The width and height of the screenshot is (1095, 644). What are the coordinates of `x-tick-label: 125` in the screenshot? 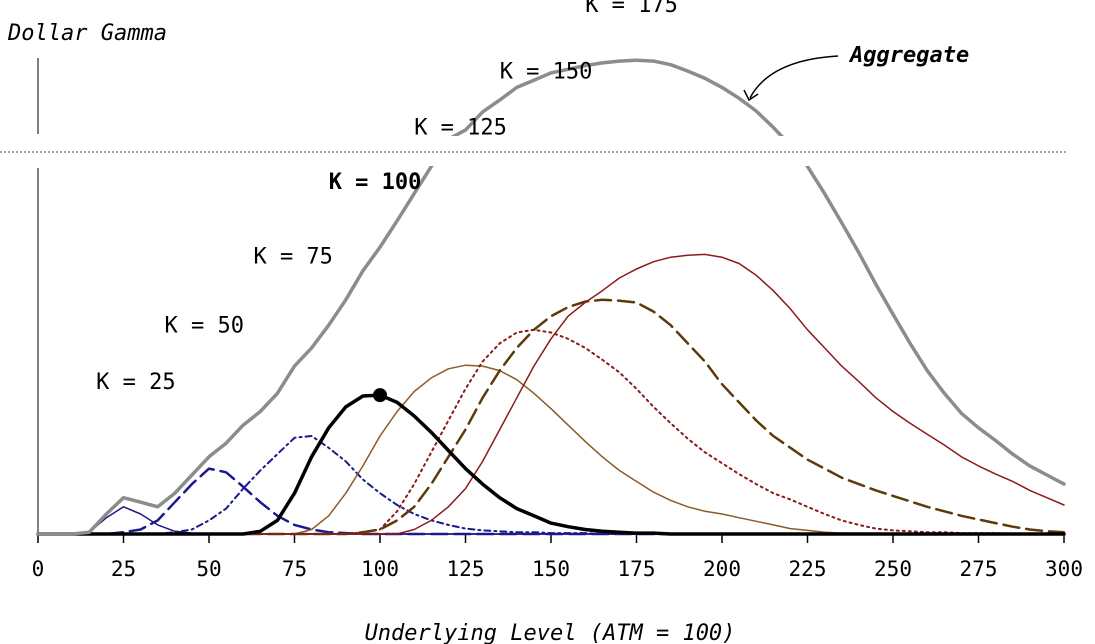 It's located at (466, 569).